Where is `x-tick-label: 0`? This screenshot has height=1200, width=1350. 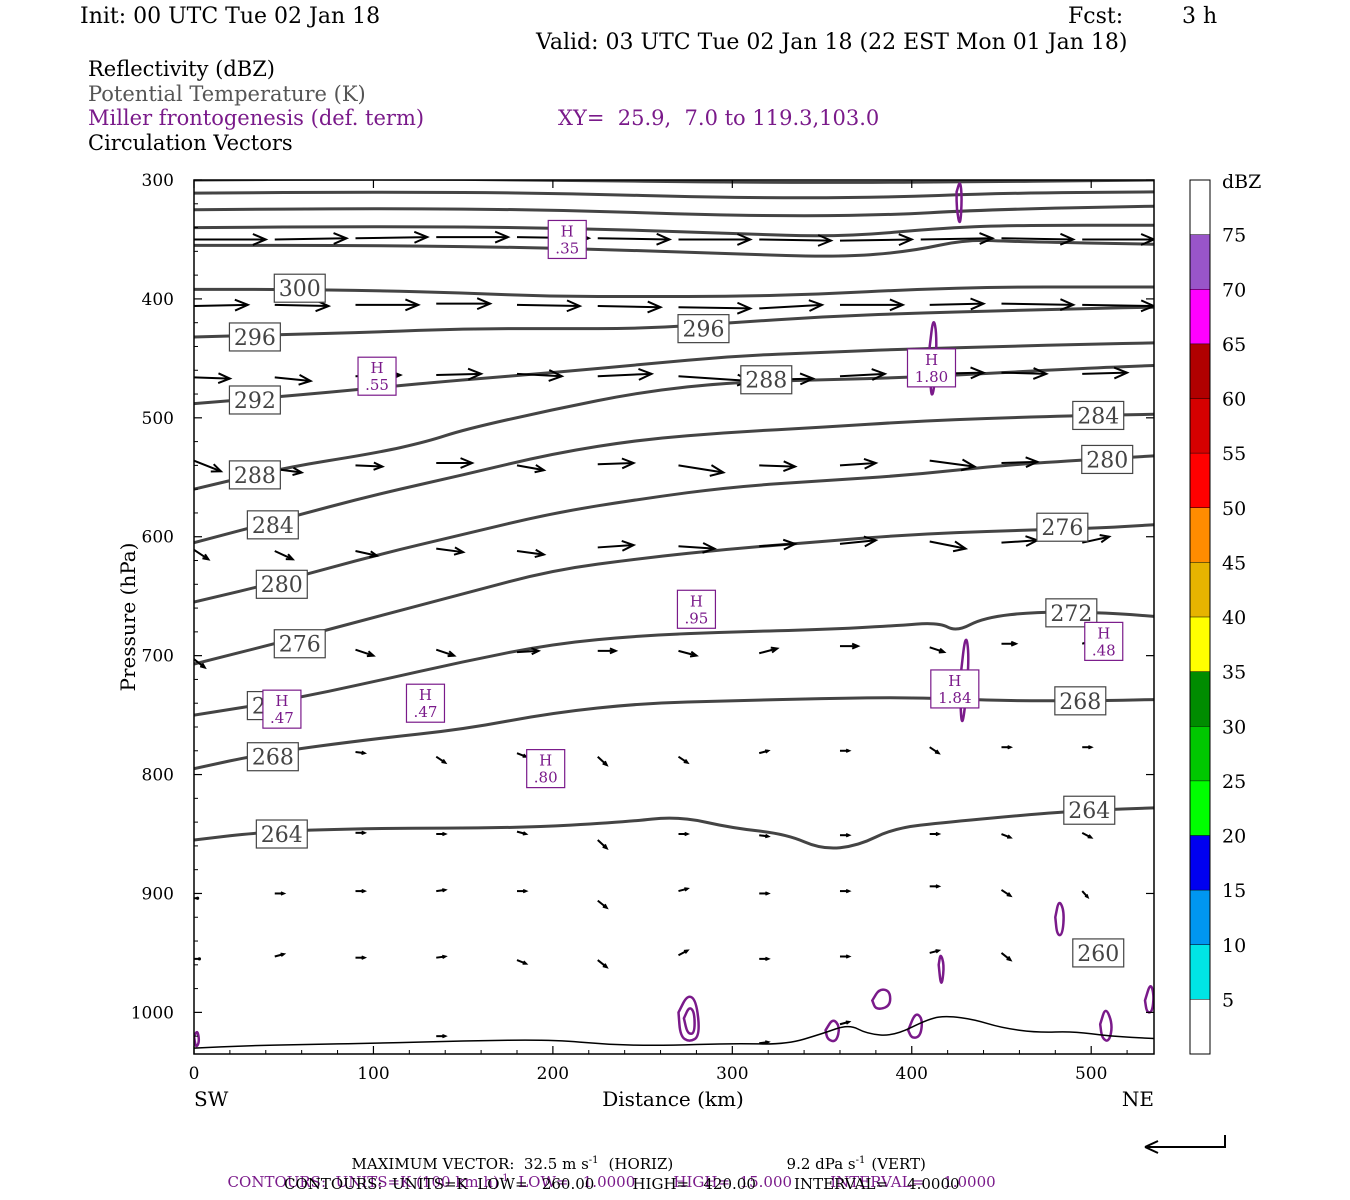 x-tick-label: 0 is located at coordinates (194, 1074).